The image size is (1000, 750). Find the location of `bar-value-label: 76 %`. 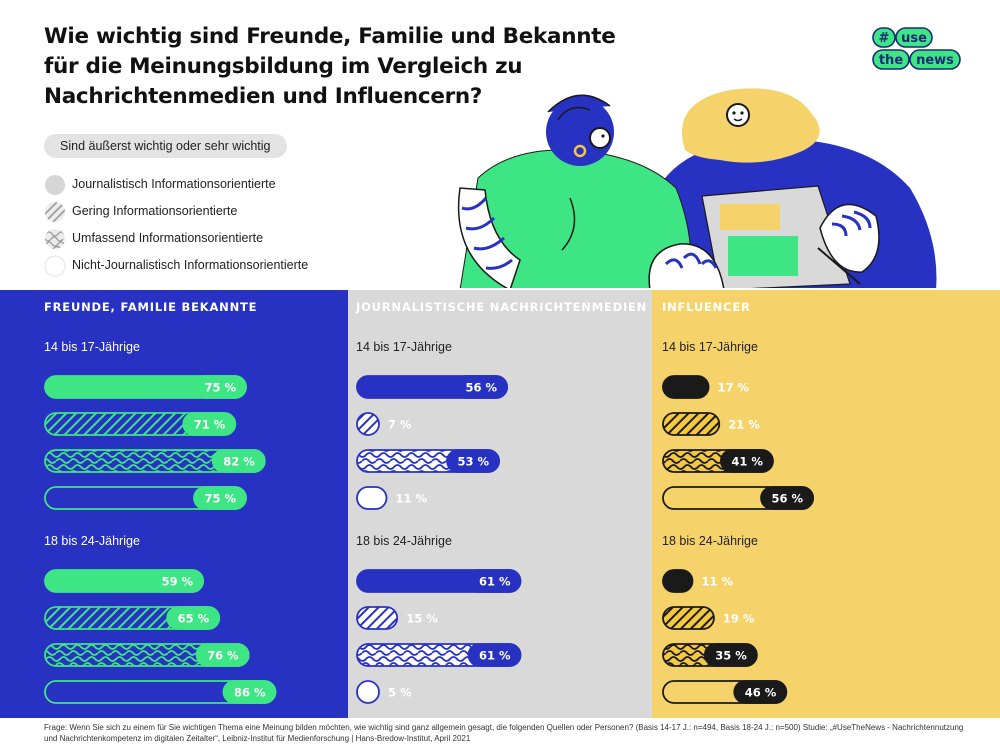

bar-value-label: 76 % is located at coordinates (223, 656).